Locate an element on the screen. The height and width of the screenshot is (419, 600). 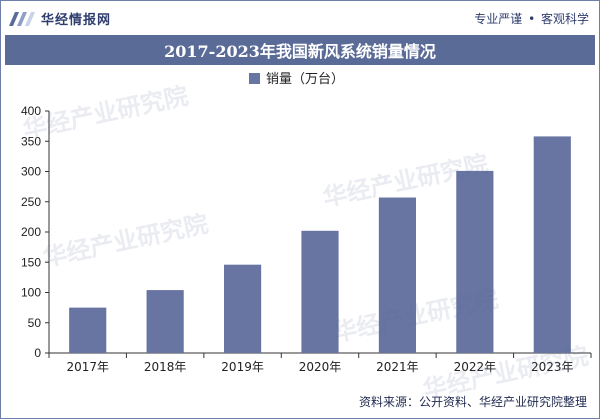
slogan: 专业严谨 • 客观科学 is located at coordinates (531, 18).